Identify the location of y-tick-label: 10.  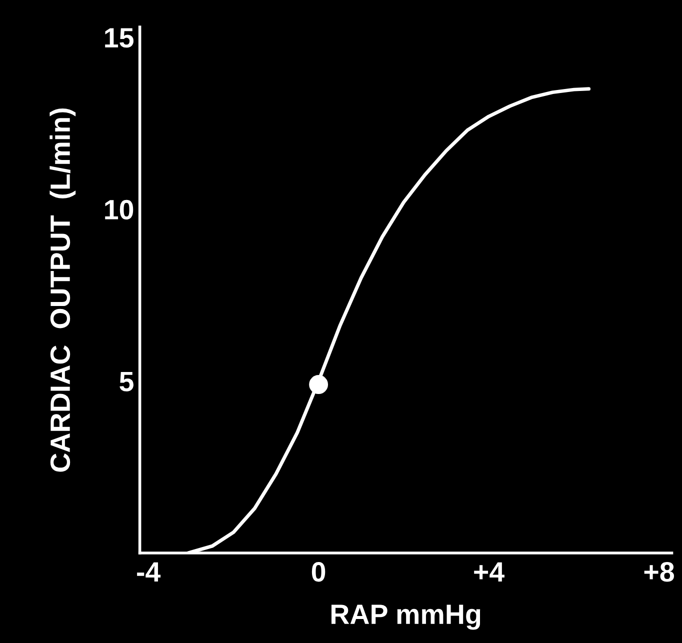
(119, 210).